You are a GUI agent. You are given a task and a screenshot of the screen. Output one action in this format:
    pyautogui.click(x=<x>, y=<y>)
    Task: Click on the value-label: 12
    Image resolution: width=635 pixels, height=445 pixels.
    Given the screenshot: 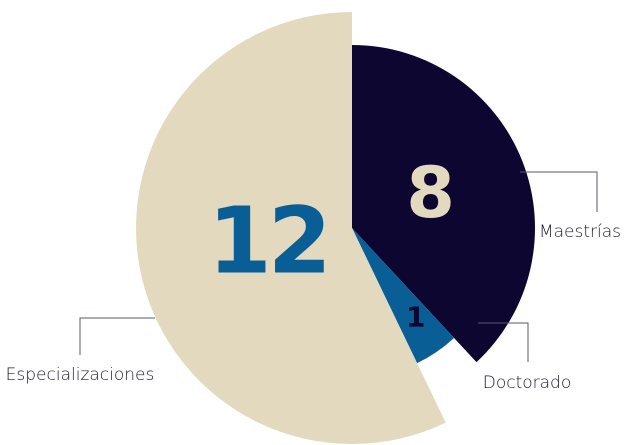 What is the action you would take?
    pyautogui.click(x=268, y=241)
    